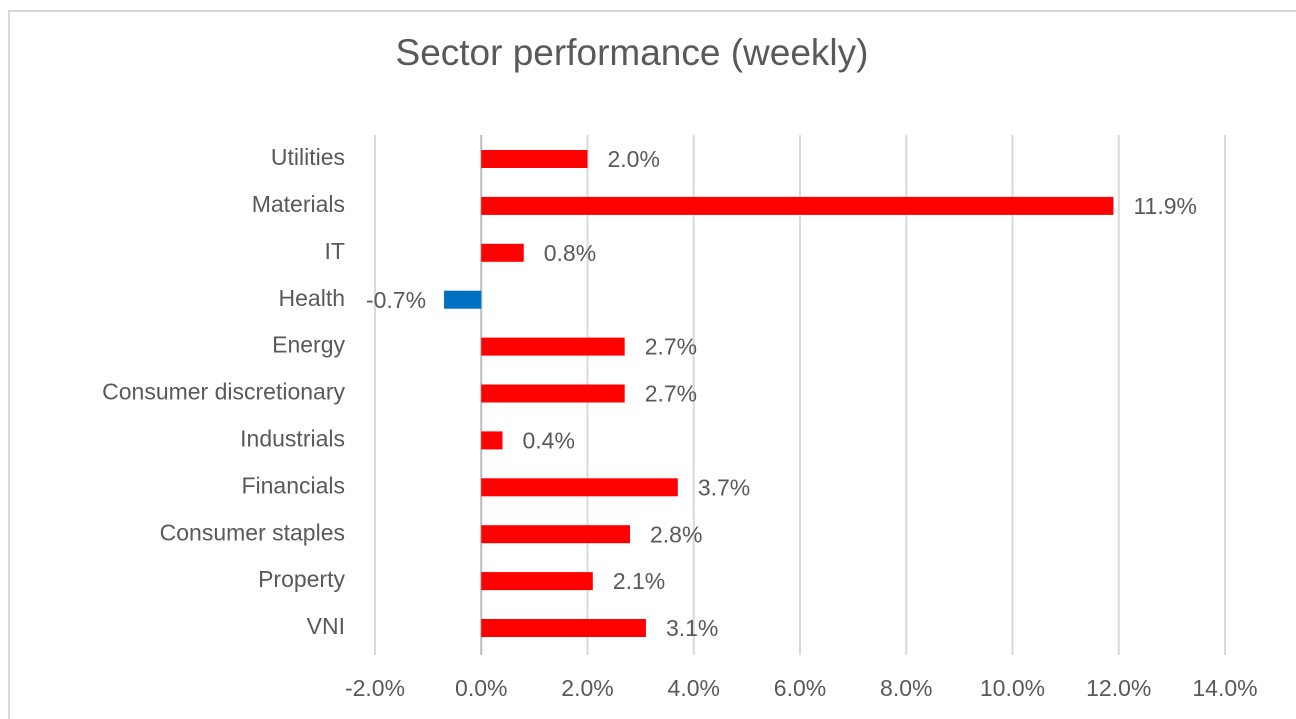  I want to click on x-tick-label: 10.0%, so click(1012, 688).